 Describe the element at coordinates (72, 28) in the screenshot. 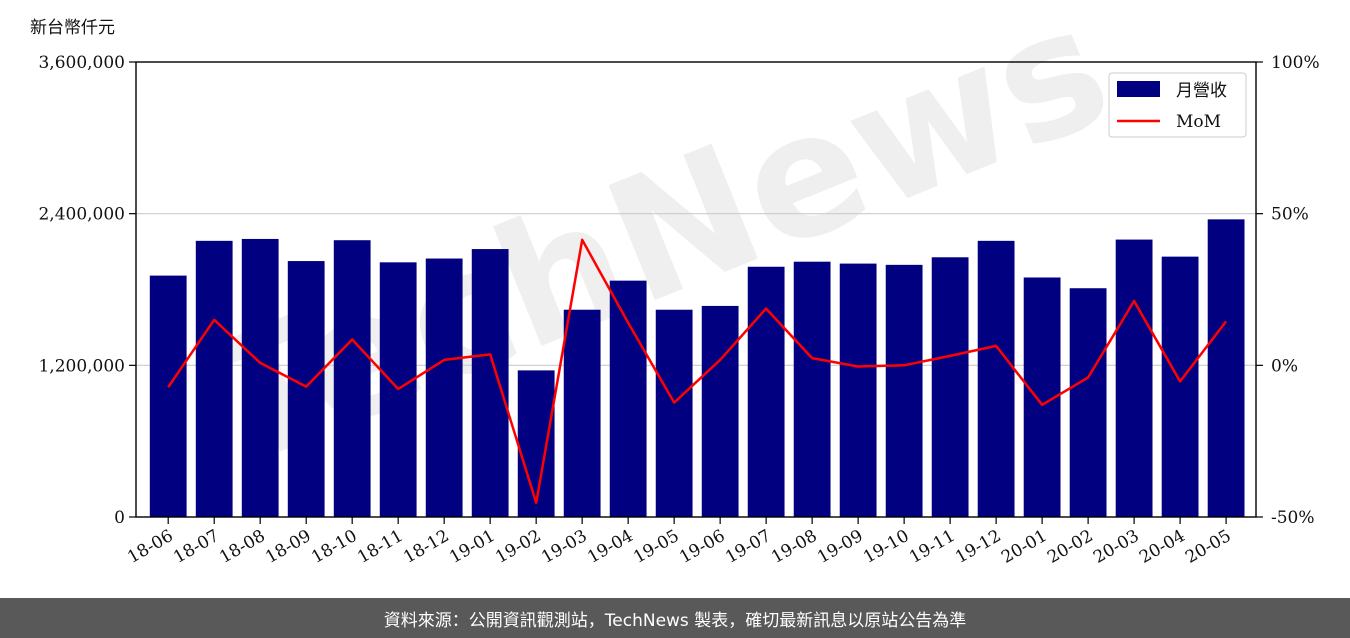

I see `unit-label: 新台幣仟元` at that location.